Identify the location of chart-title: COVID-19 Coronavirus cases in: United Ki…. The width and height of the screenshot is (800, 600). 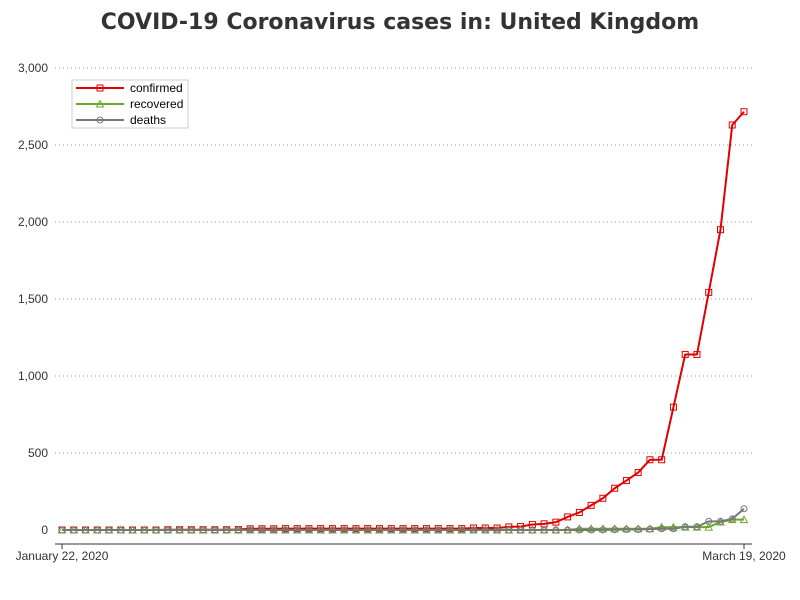
(400, 22).